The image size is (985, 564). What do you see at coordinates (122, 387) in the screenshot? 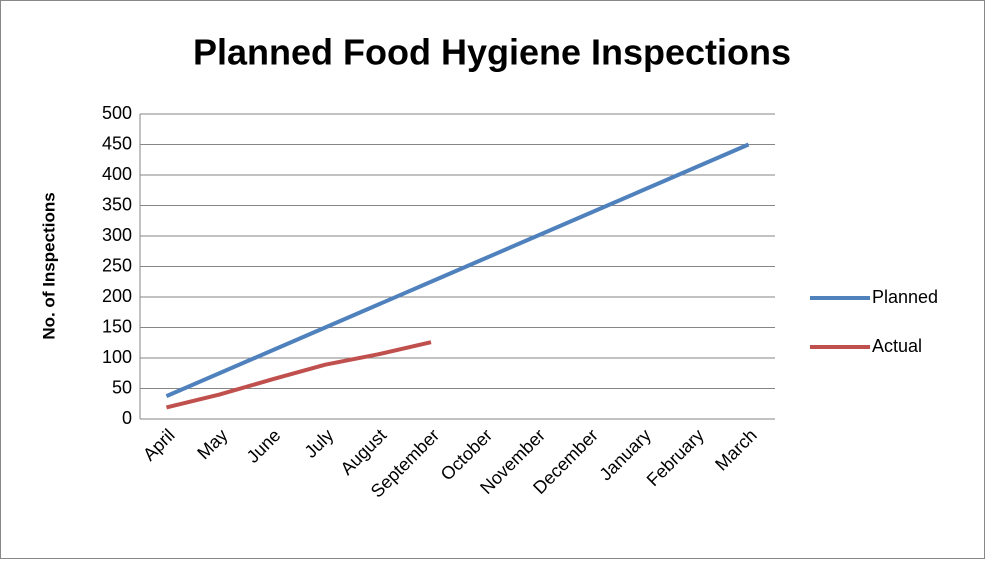
I see `y-tick-label: 50` at bounding box center [122, 387].